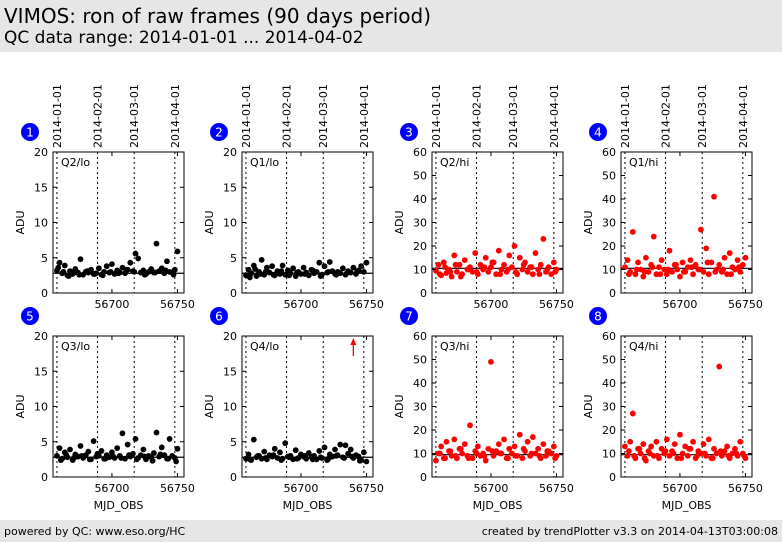 This screenshot has height=542, width=782. I want to click on panel-number: 3, so click(409, 133).